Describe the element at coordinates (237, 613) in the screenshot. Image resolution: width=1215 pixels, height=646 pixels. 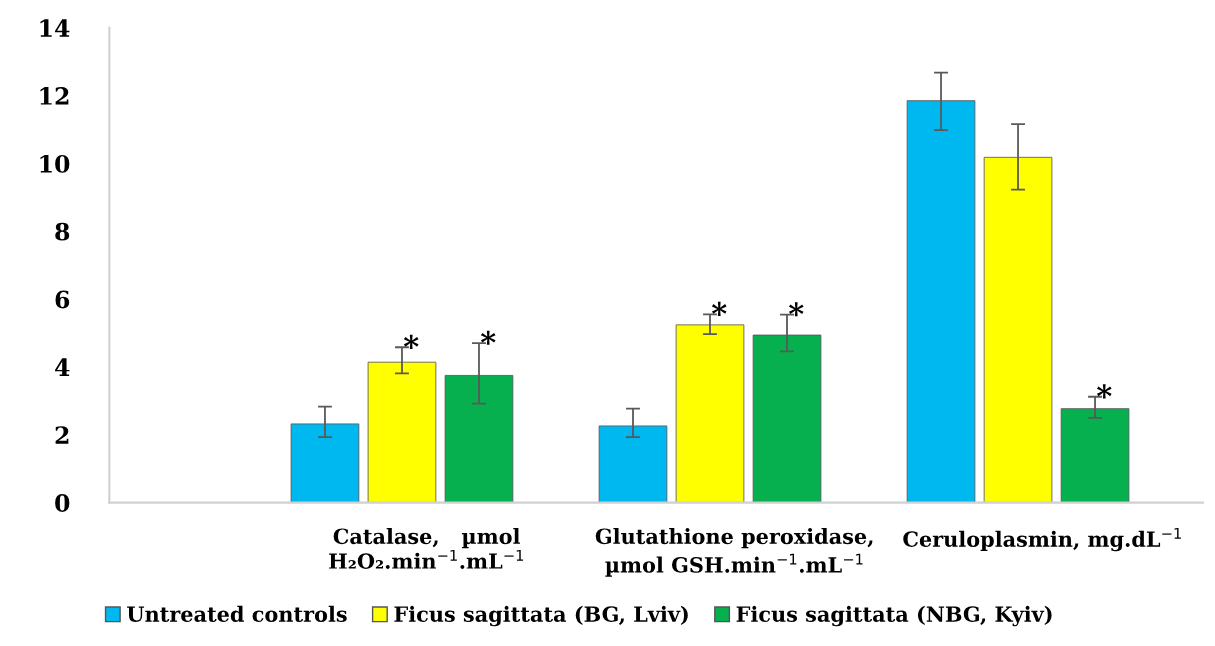
I see `legend-label: Untreated controls` at that location.